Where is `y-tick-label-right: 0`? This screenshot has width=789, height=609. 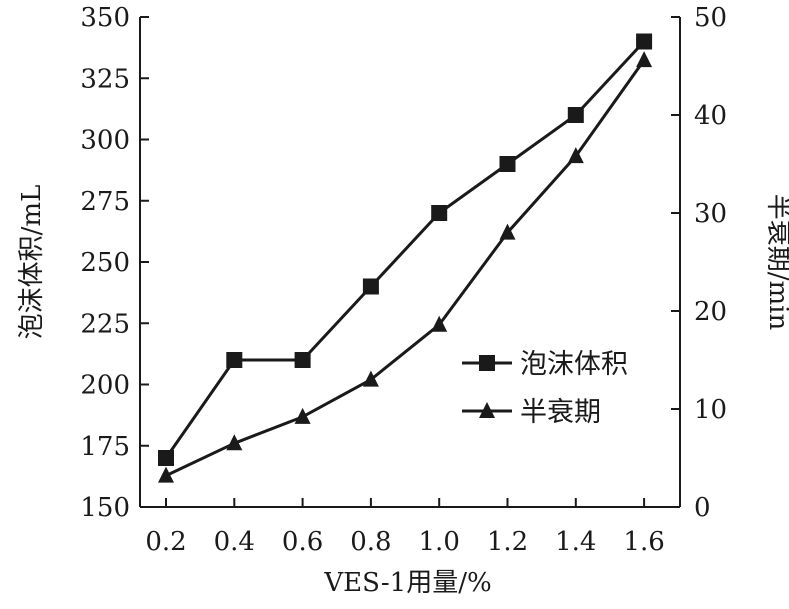
y-tick-label-right: 0 is located at coordinates (702, 508).